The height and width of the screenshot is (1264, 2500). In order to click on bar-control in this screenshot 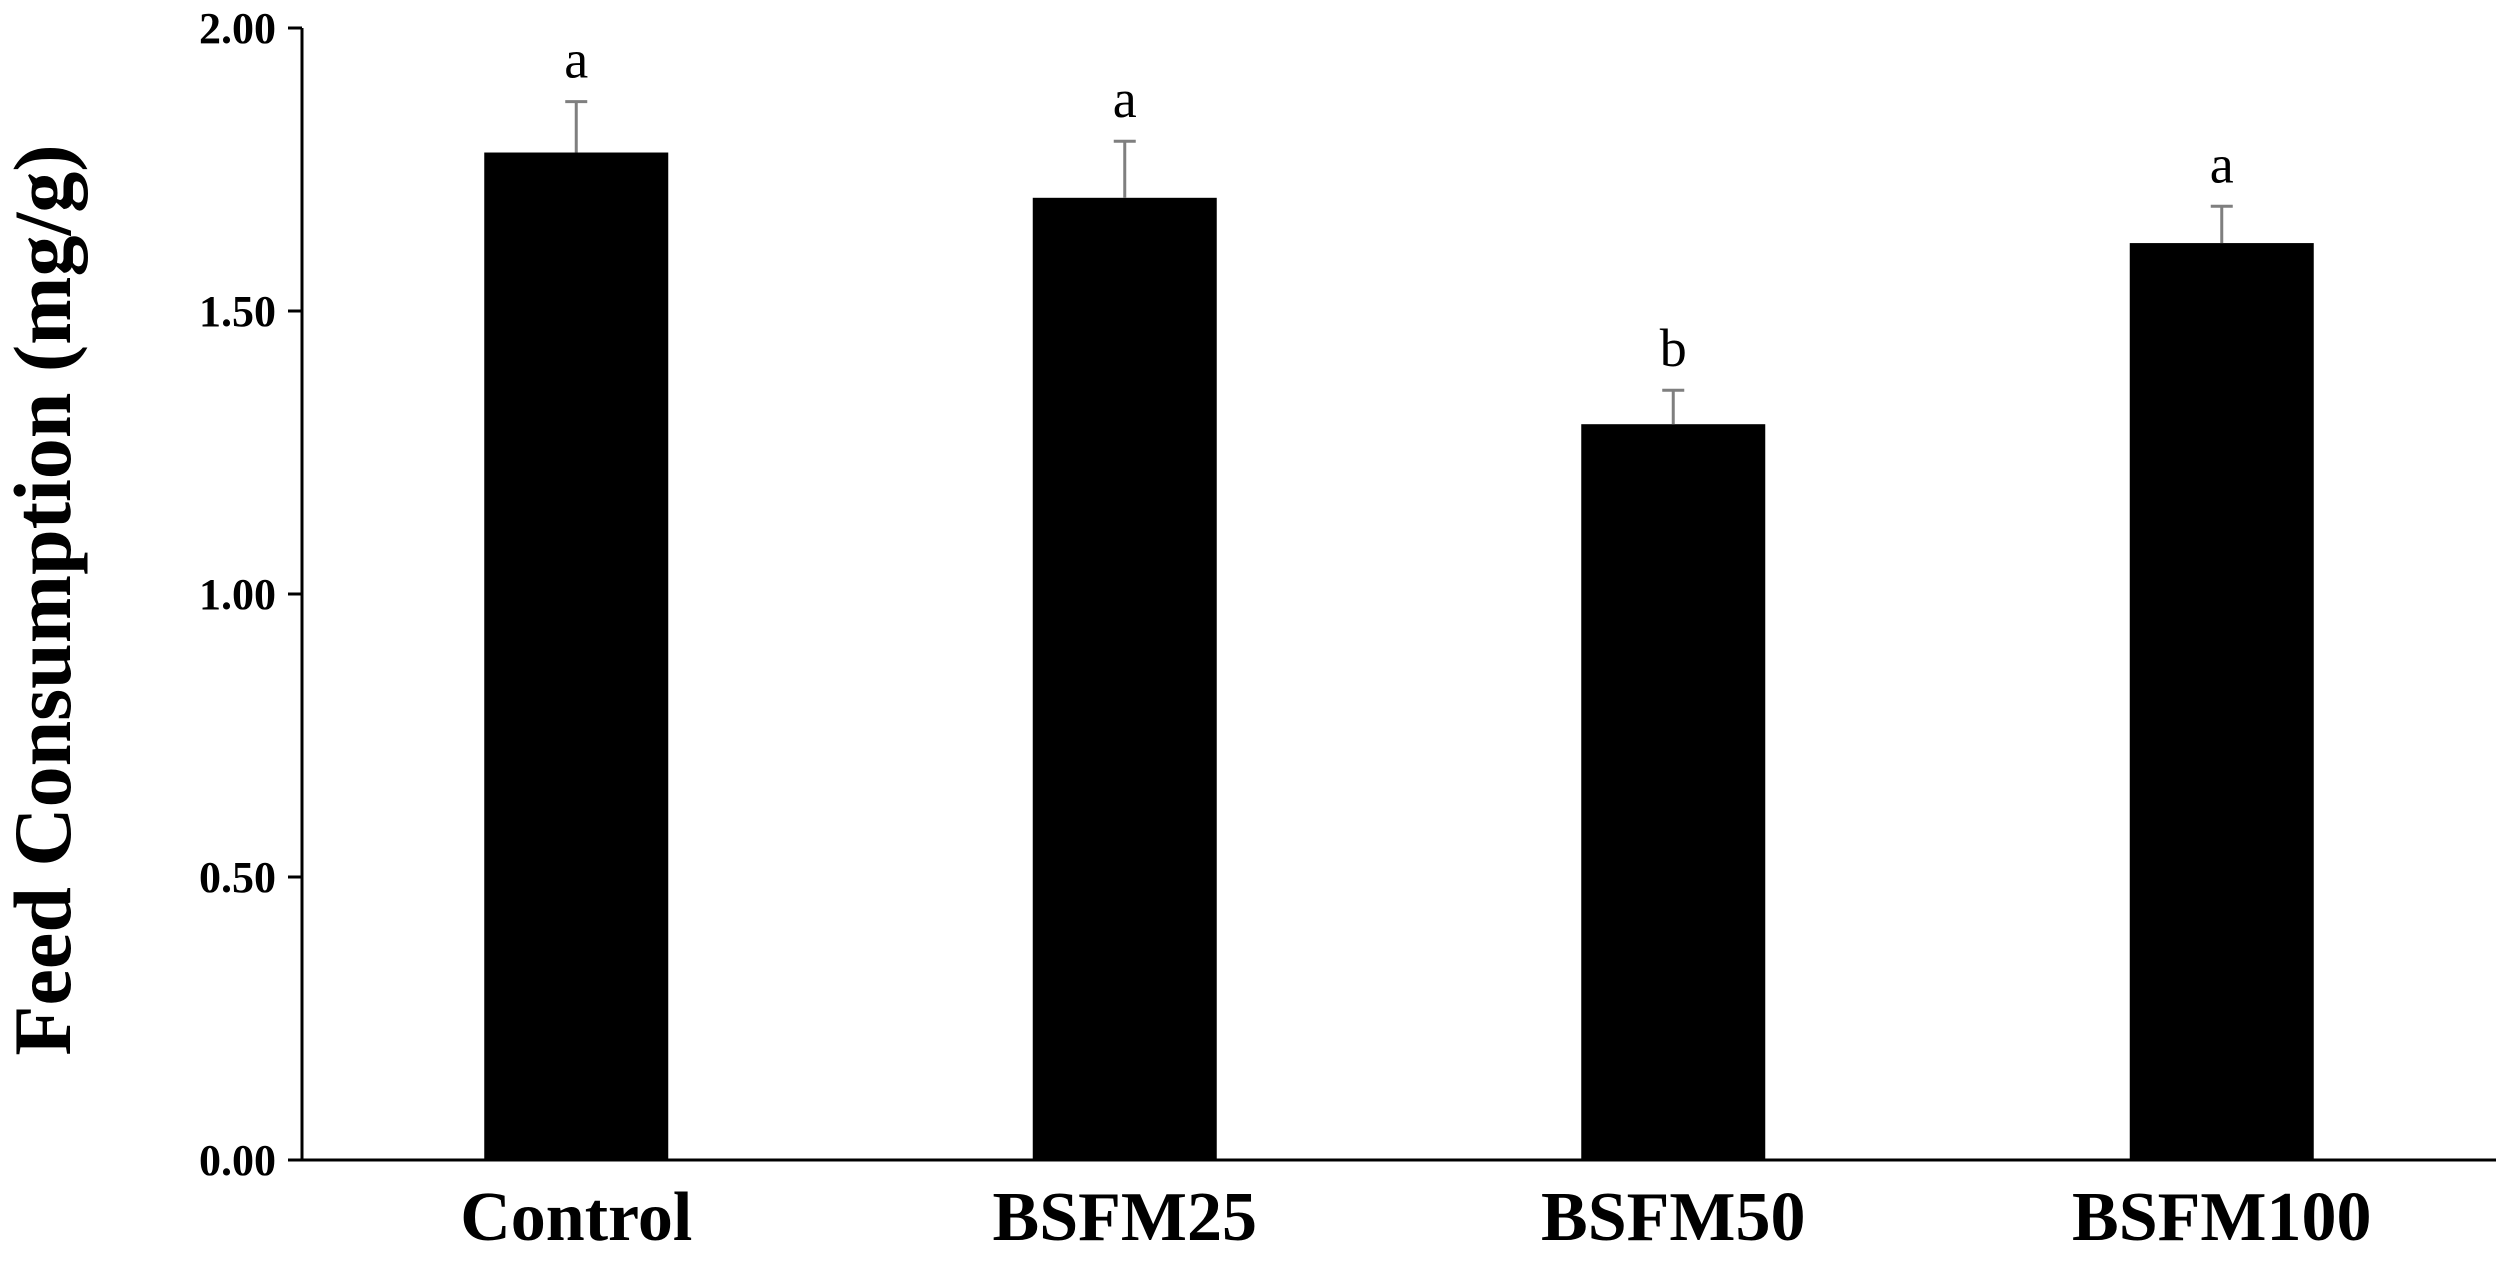, I will do `click(576, 656)`.